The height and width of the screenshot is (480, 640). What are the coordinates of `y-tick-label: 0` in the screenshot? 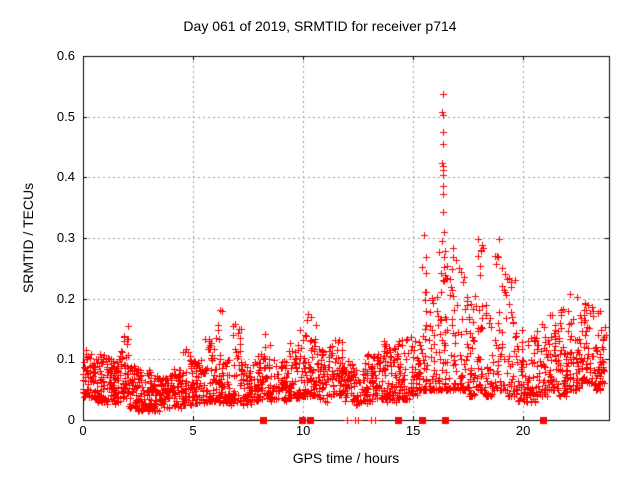 It's located at (71, 419).